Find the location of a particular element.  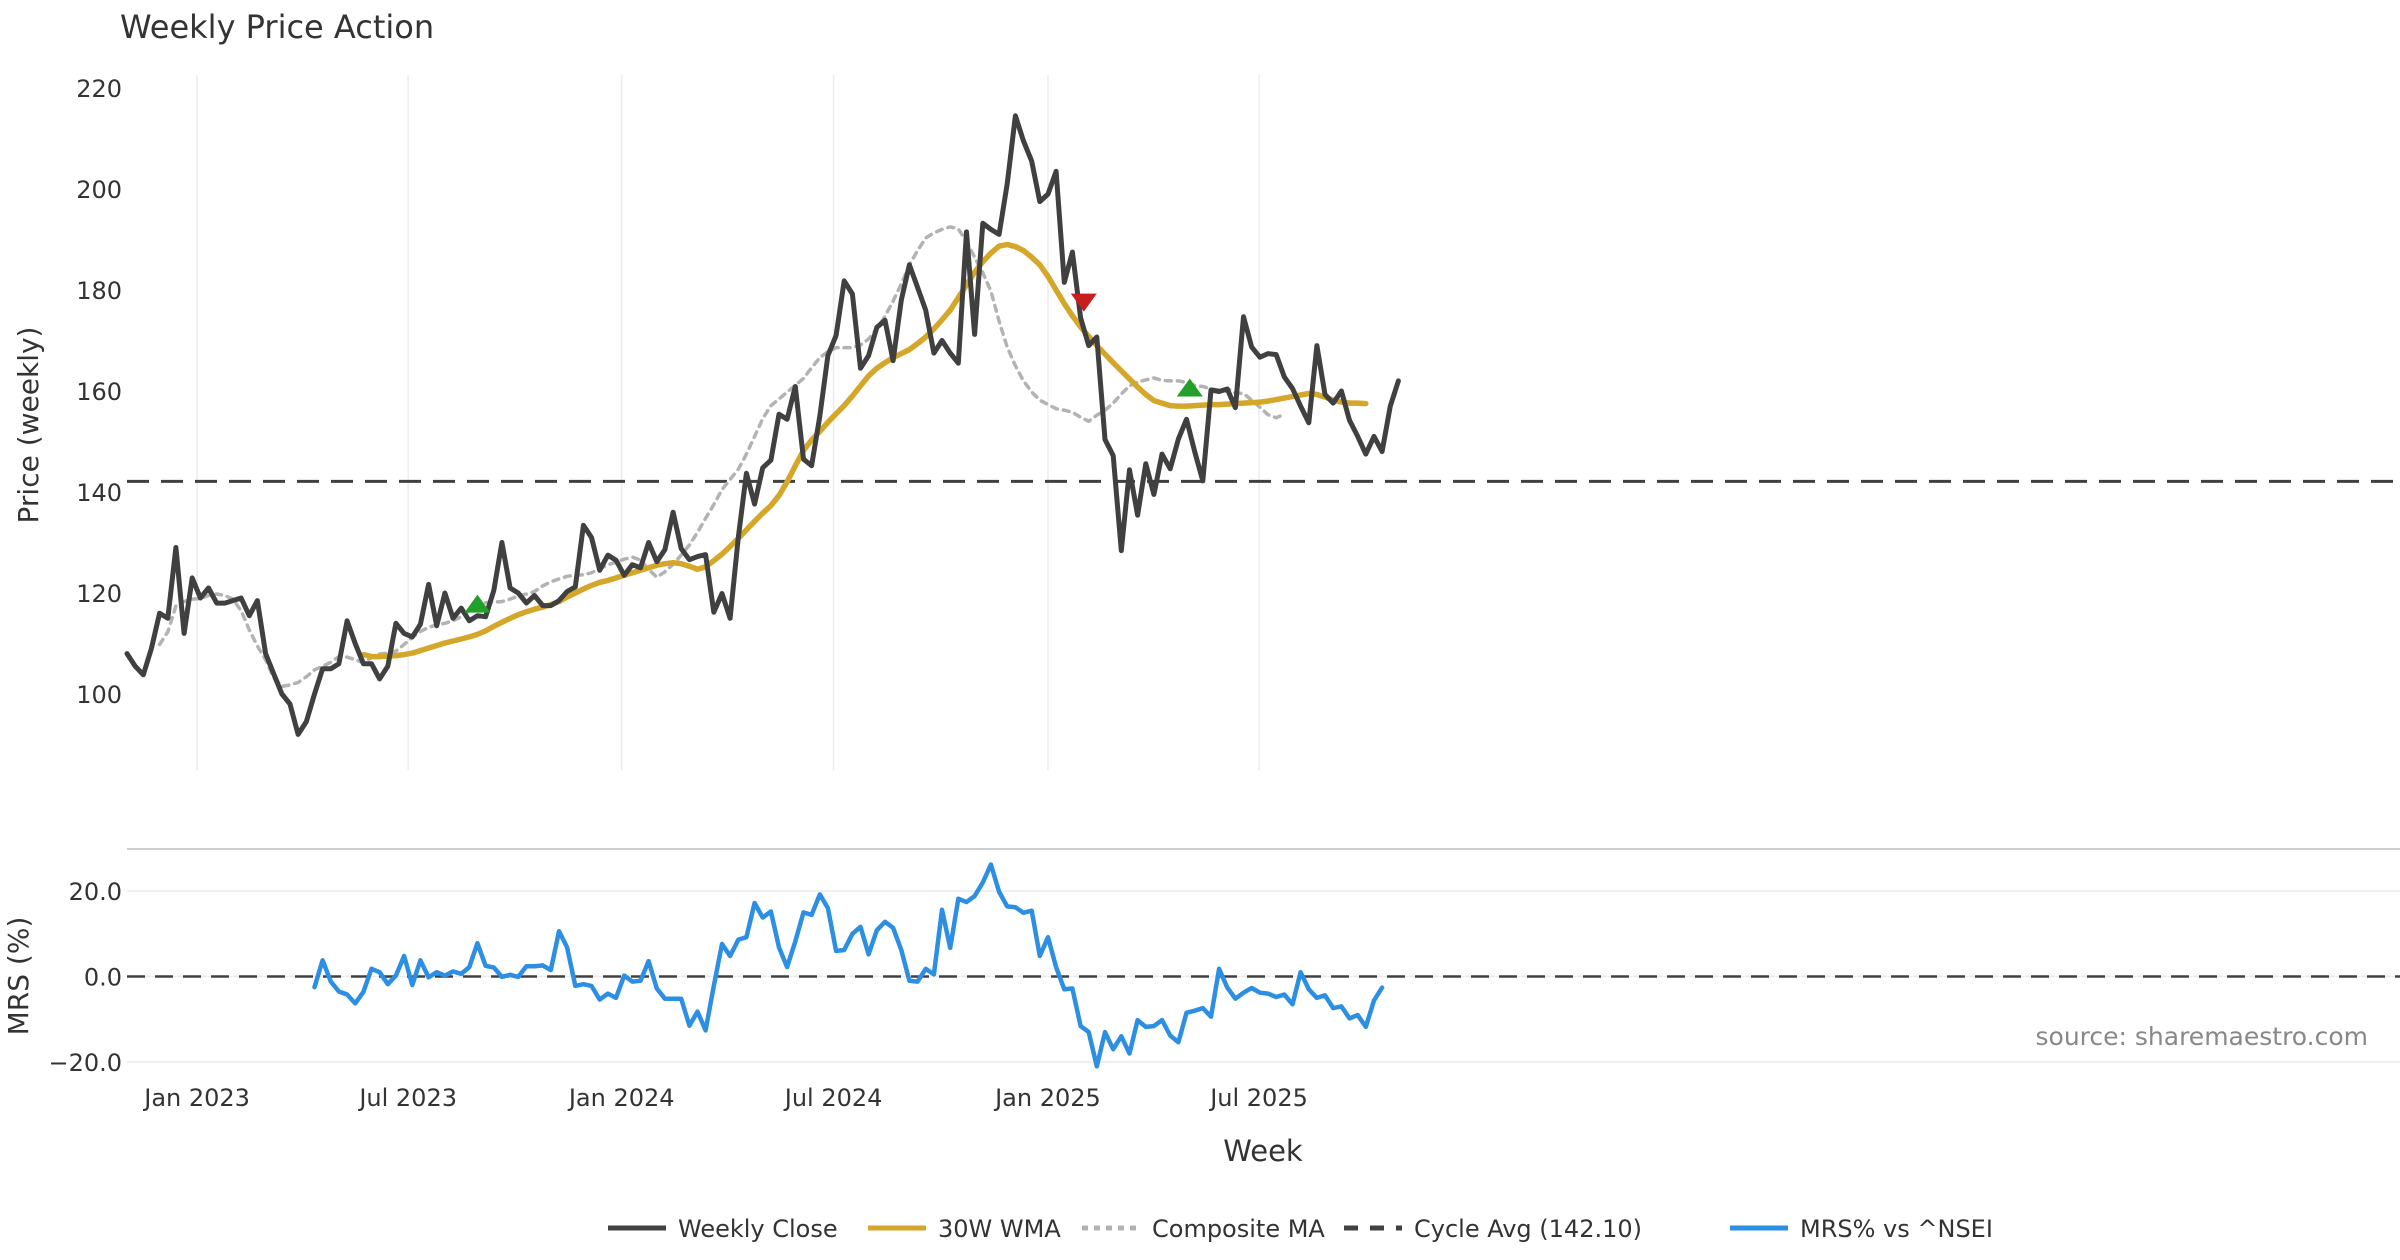

price-y-tick-label: 160 is located at coordinates (99, 392).